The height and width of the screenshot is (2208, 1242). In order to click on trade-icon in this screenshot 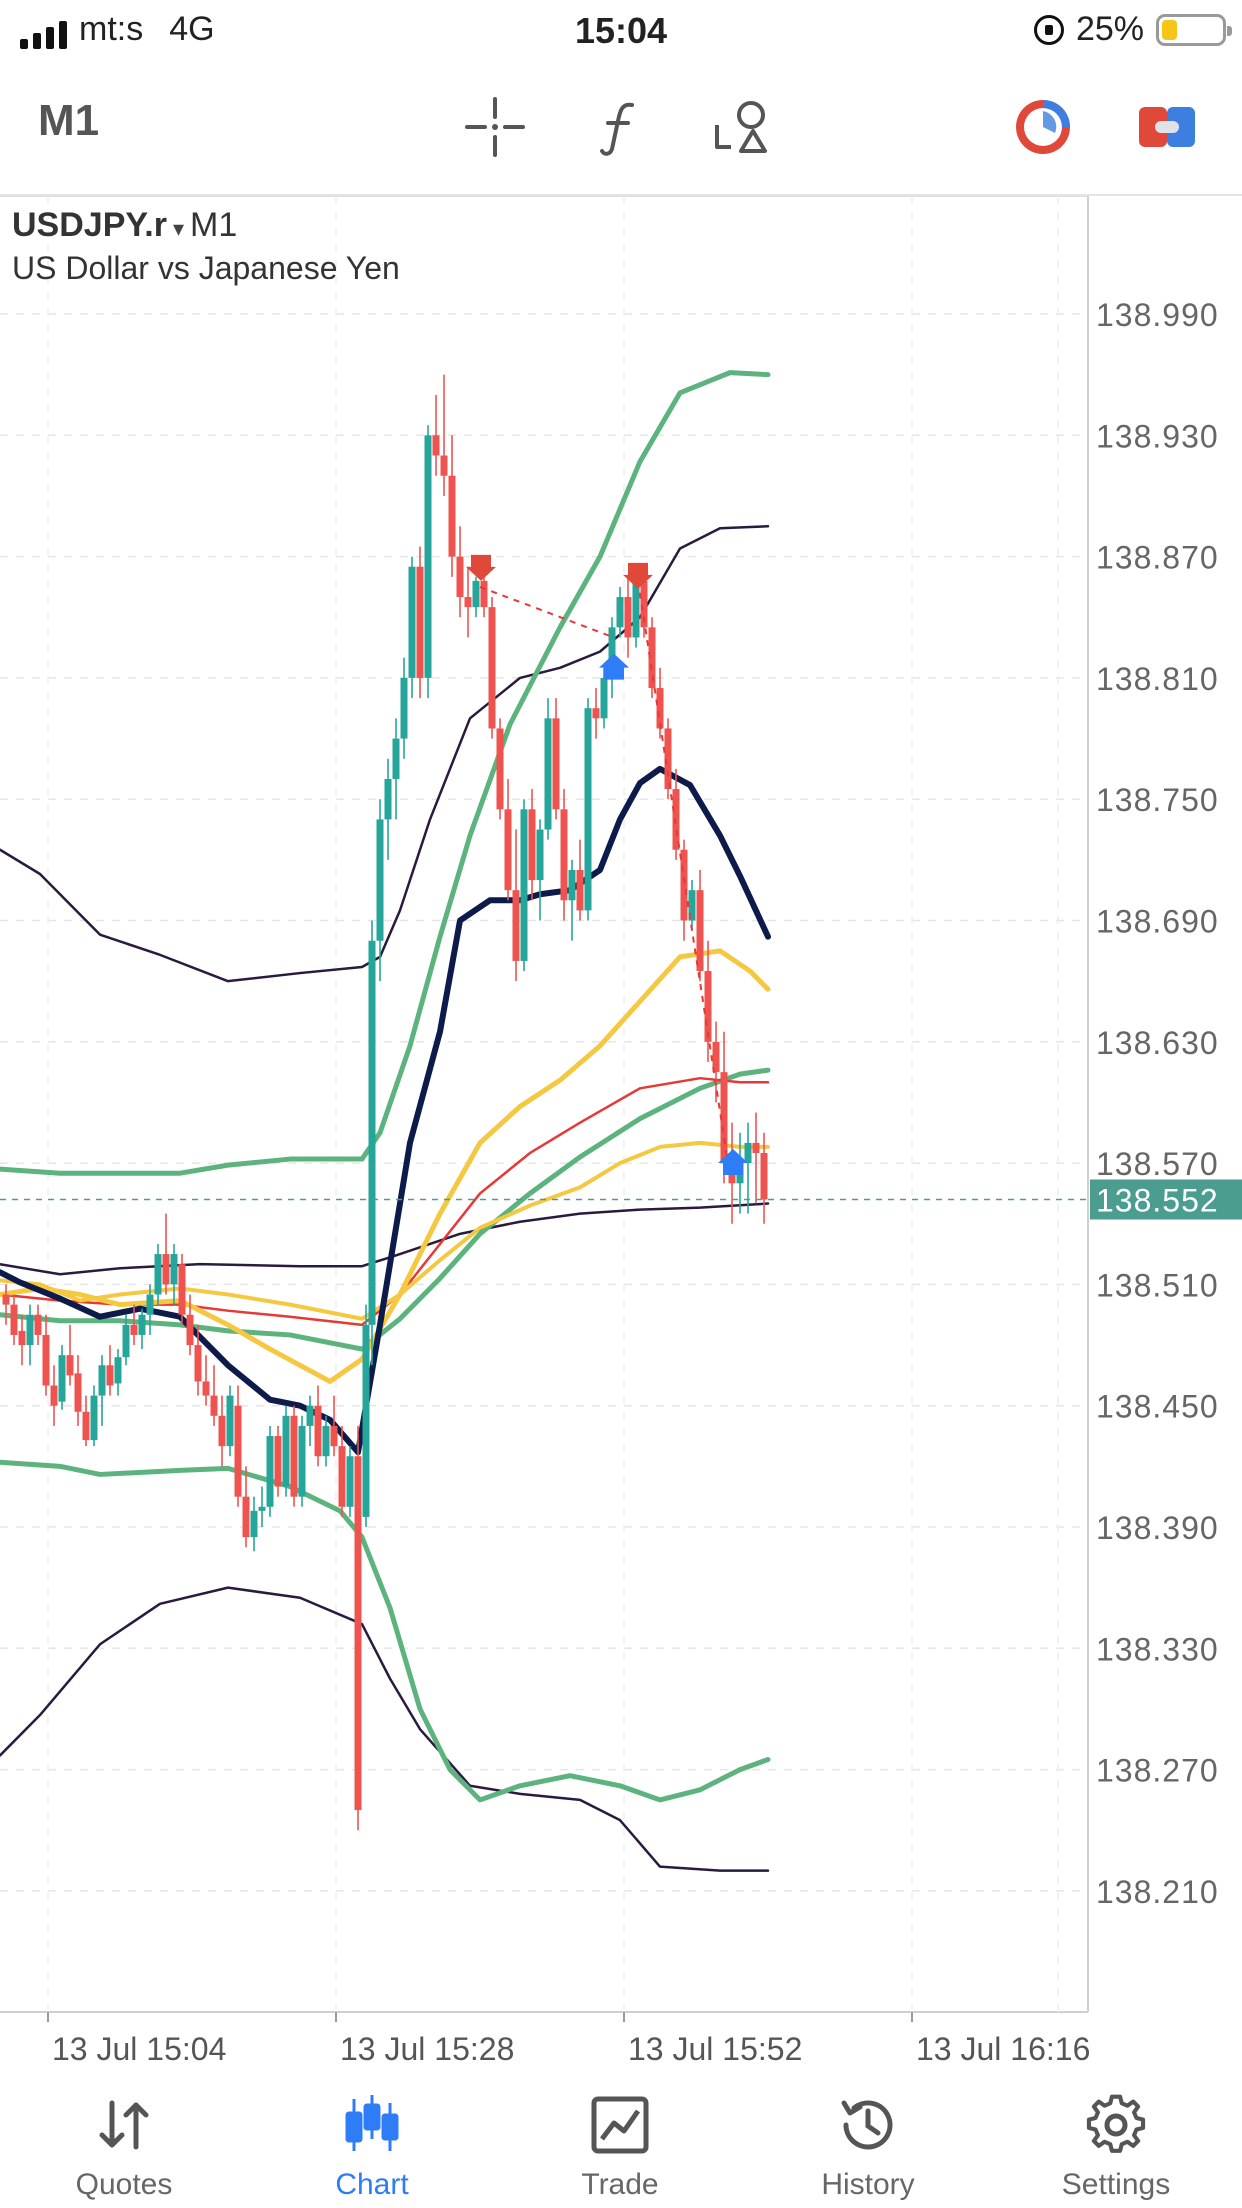, I will do `click(620, 2125)`.